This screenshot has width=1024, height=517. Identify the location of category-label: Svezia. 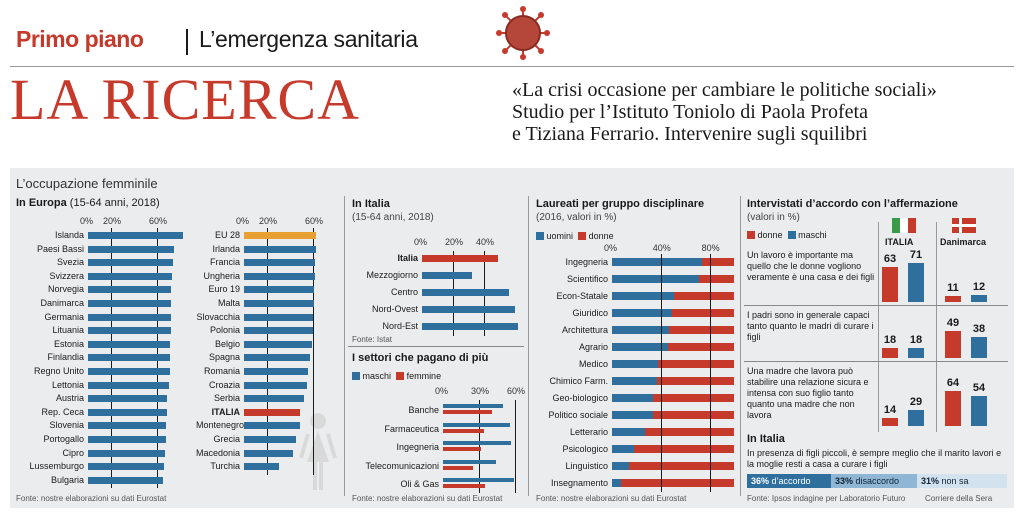
(70, 262).